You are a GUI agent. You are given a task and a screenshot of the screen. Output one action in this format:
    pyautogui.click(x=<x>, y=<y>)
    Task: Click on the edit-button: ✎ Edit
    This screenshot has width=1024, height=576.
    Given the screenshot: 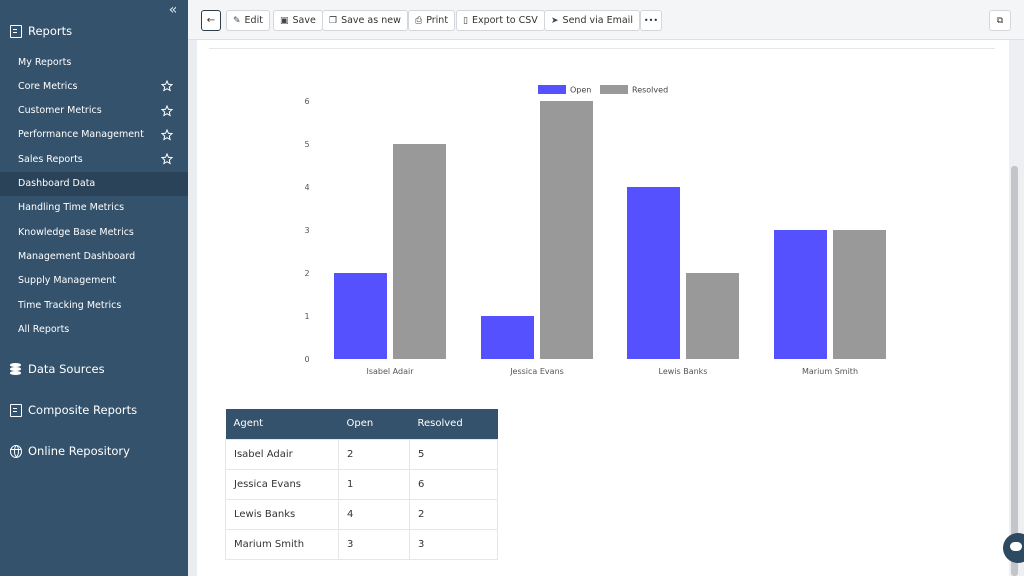 What is the action you would take?
    pyautogui.click(x=248, y=20)
    